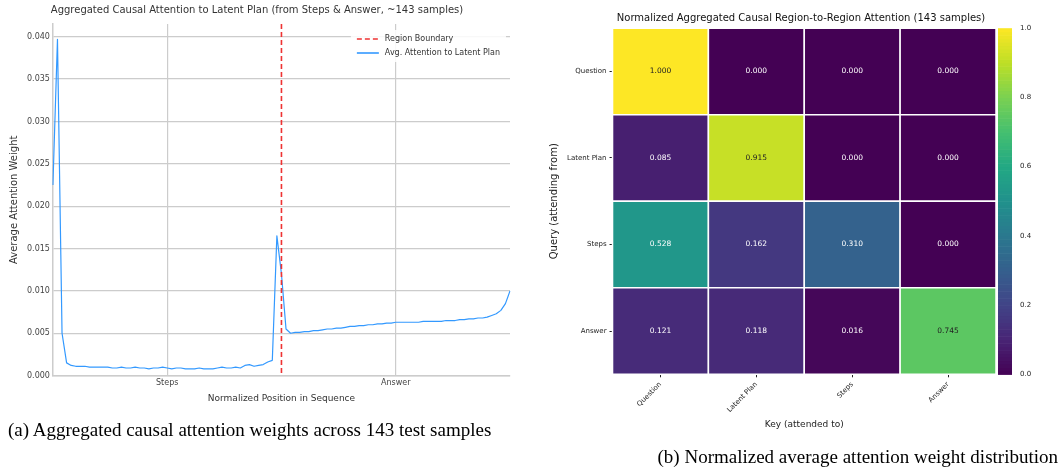 This screenshot has width=1062, height=476. I want to click on text: (b) Normalized average attention weight distribution, so click(857, 456).